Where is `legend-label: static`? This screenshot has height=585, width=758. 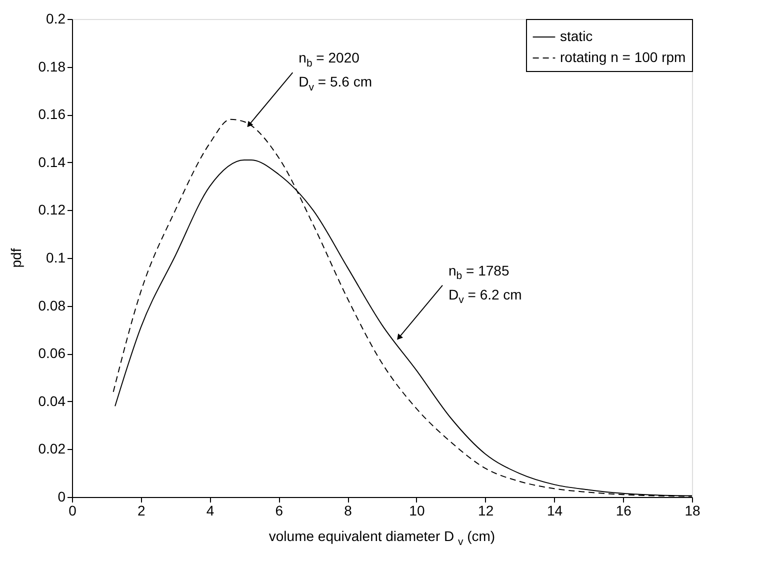
legend-label: static is located at coordinates (576, 36).